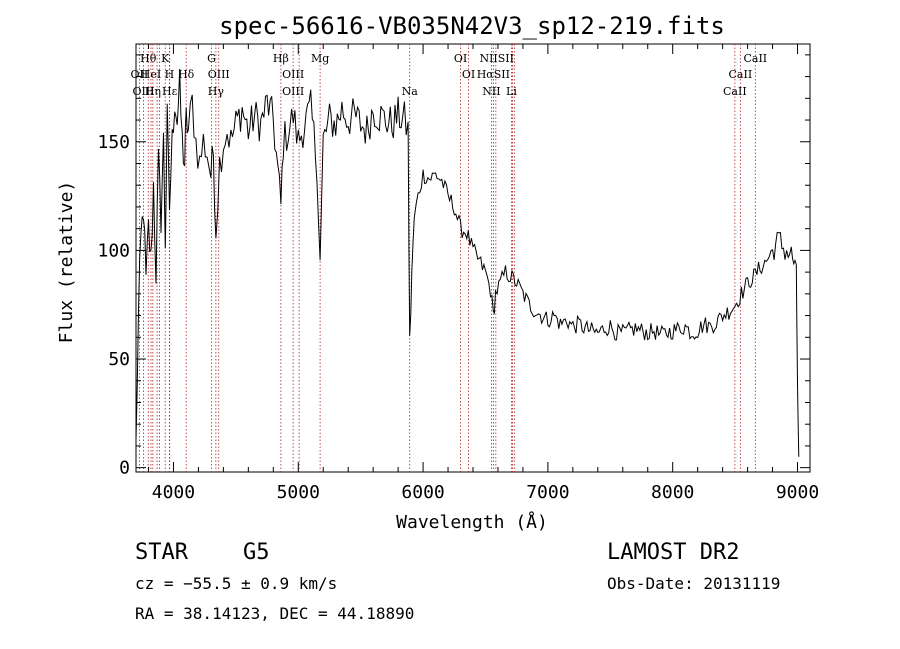 This screenshot has width=900, height=649. Describe the element at coordinates (165, 58) in the screenshot. I see `line-label-row1-1: K` at that location.